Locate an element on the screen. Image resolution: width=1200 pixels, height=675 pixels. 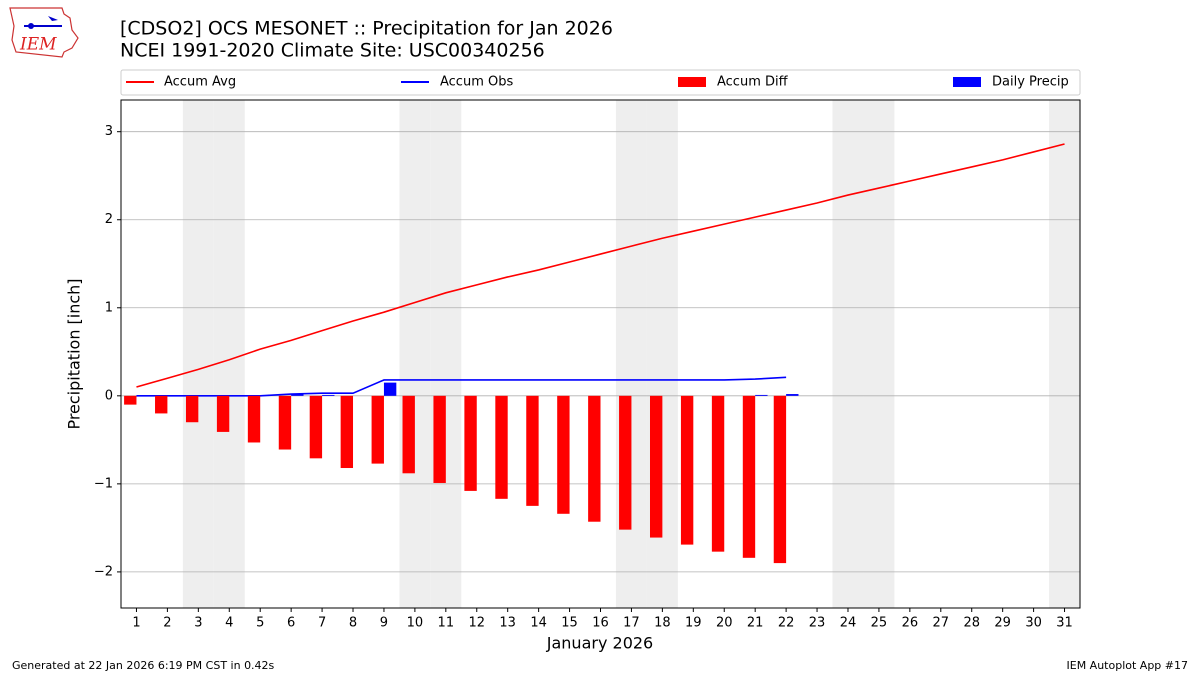
logo-dot is located at coordinates (31, 26).